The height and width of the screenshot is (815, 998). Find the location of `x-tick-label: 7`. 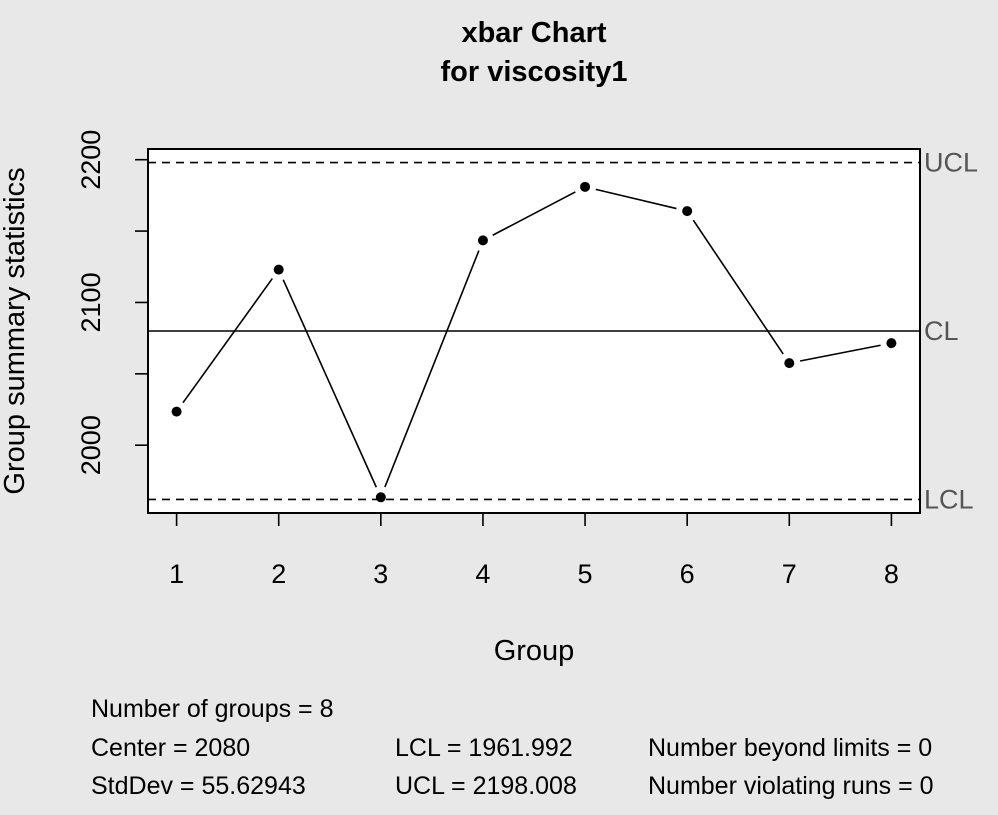

x-tick-label: 7 is located at coordinates (789, 574).